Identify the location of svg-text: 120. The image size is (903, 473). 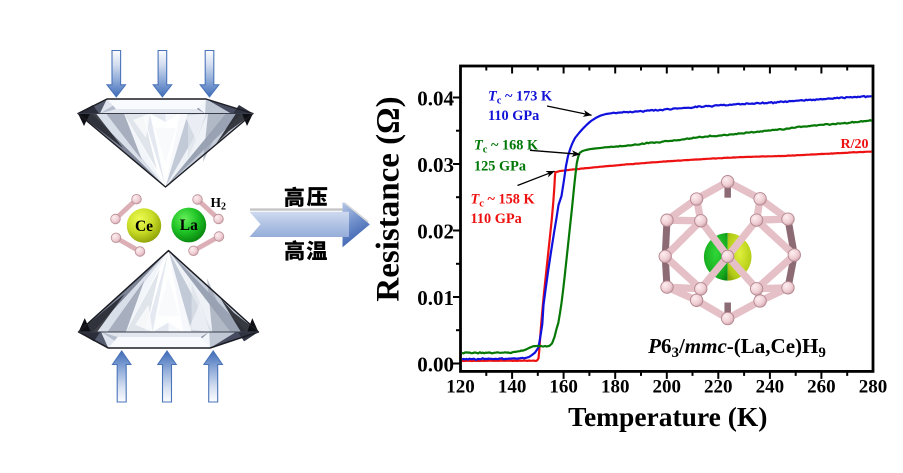
(460, 387).